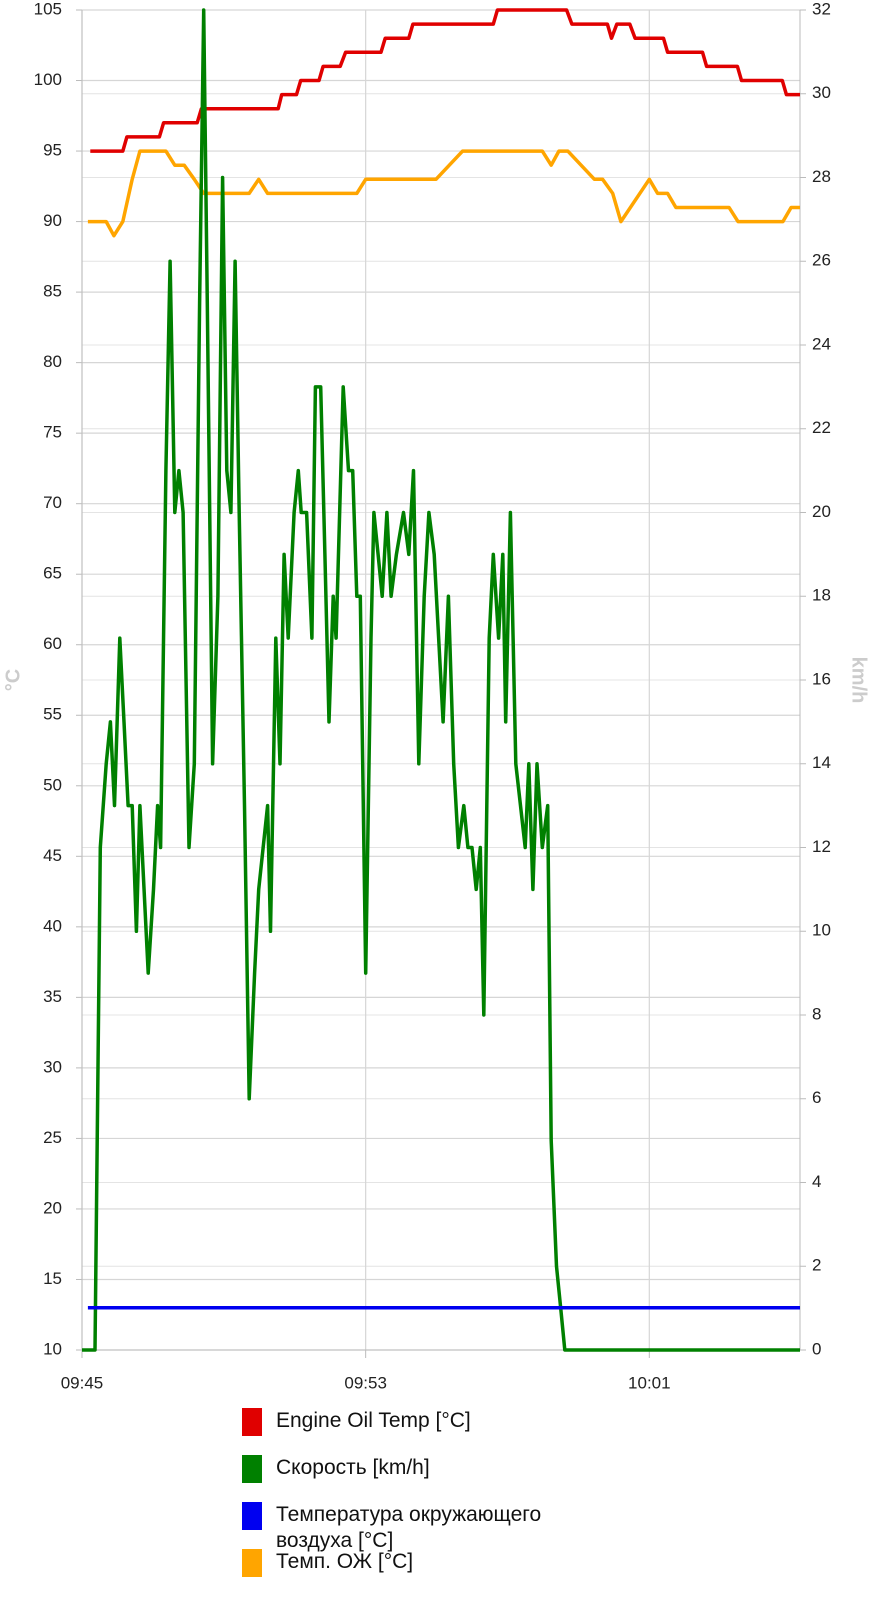  Describe the element at coordinates (816, 1097) in the screenshot. I see `y2-tick-label: 6` at that location.